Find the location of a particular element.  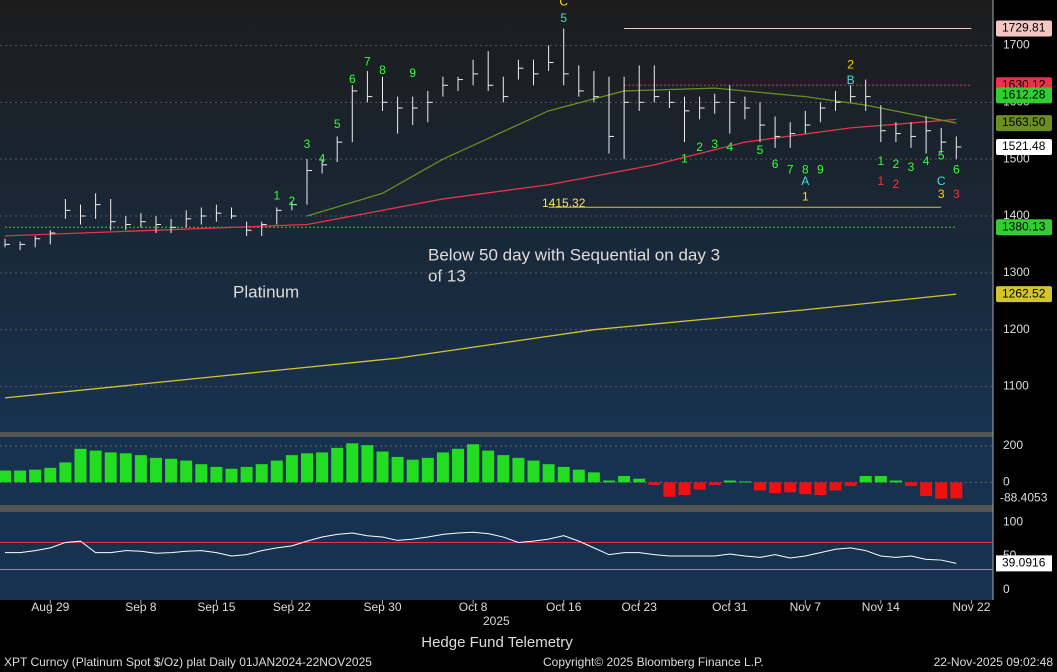

y-tick-label: 1300 is located at coordinates (1016, 272).